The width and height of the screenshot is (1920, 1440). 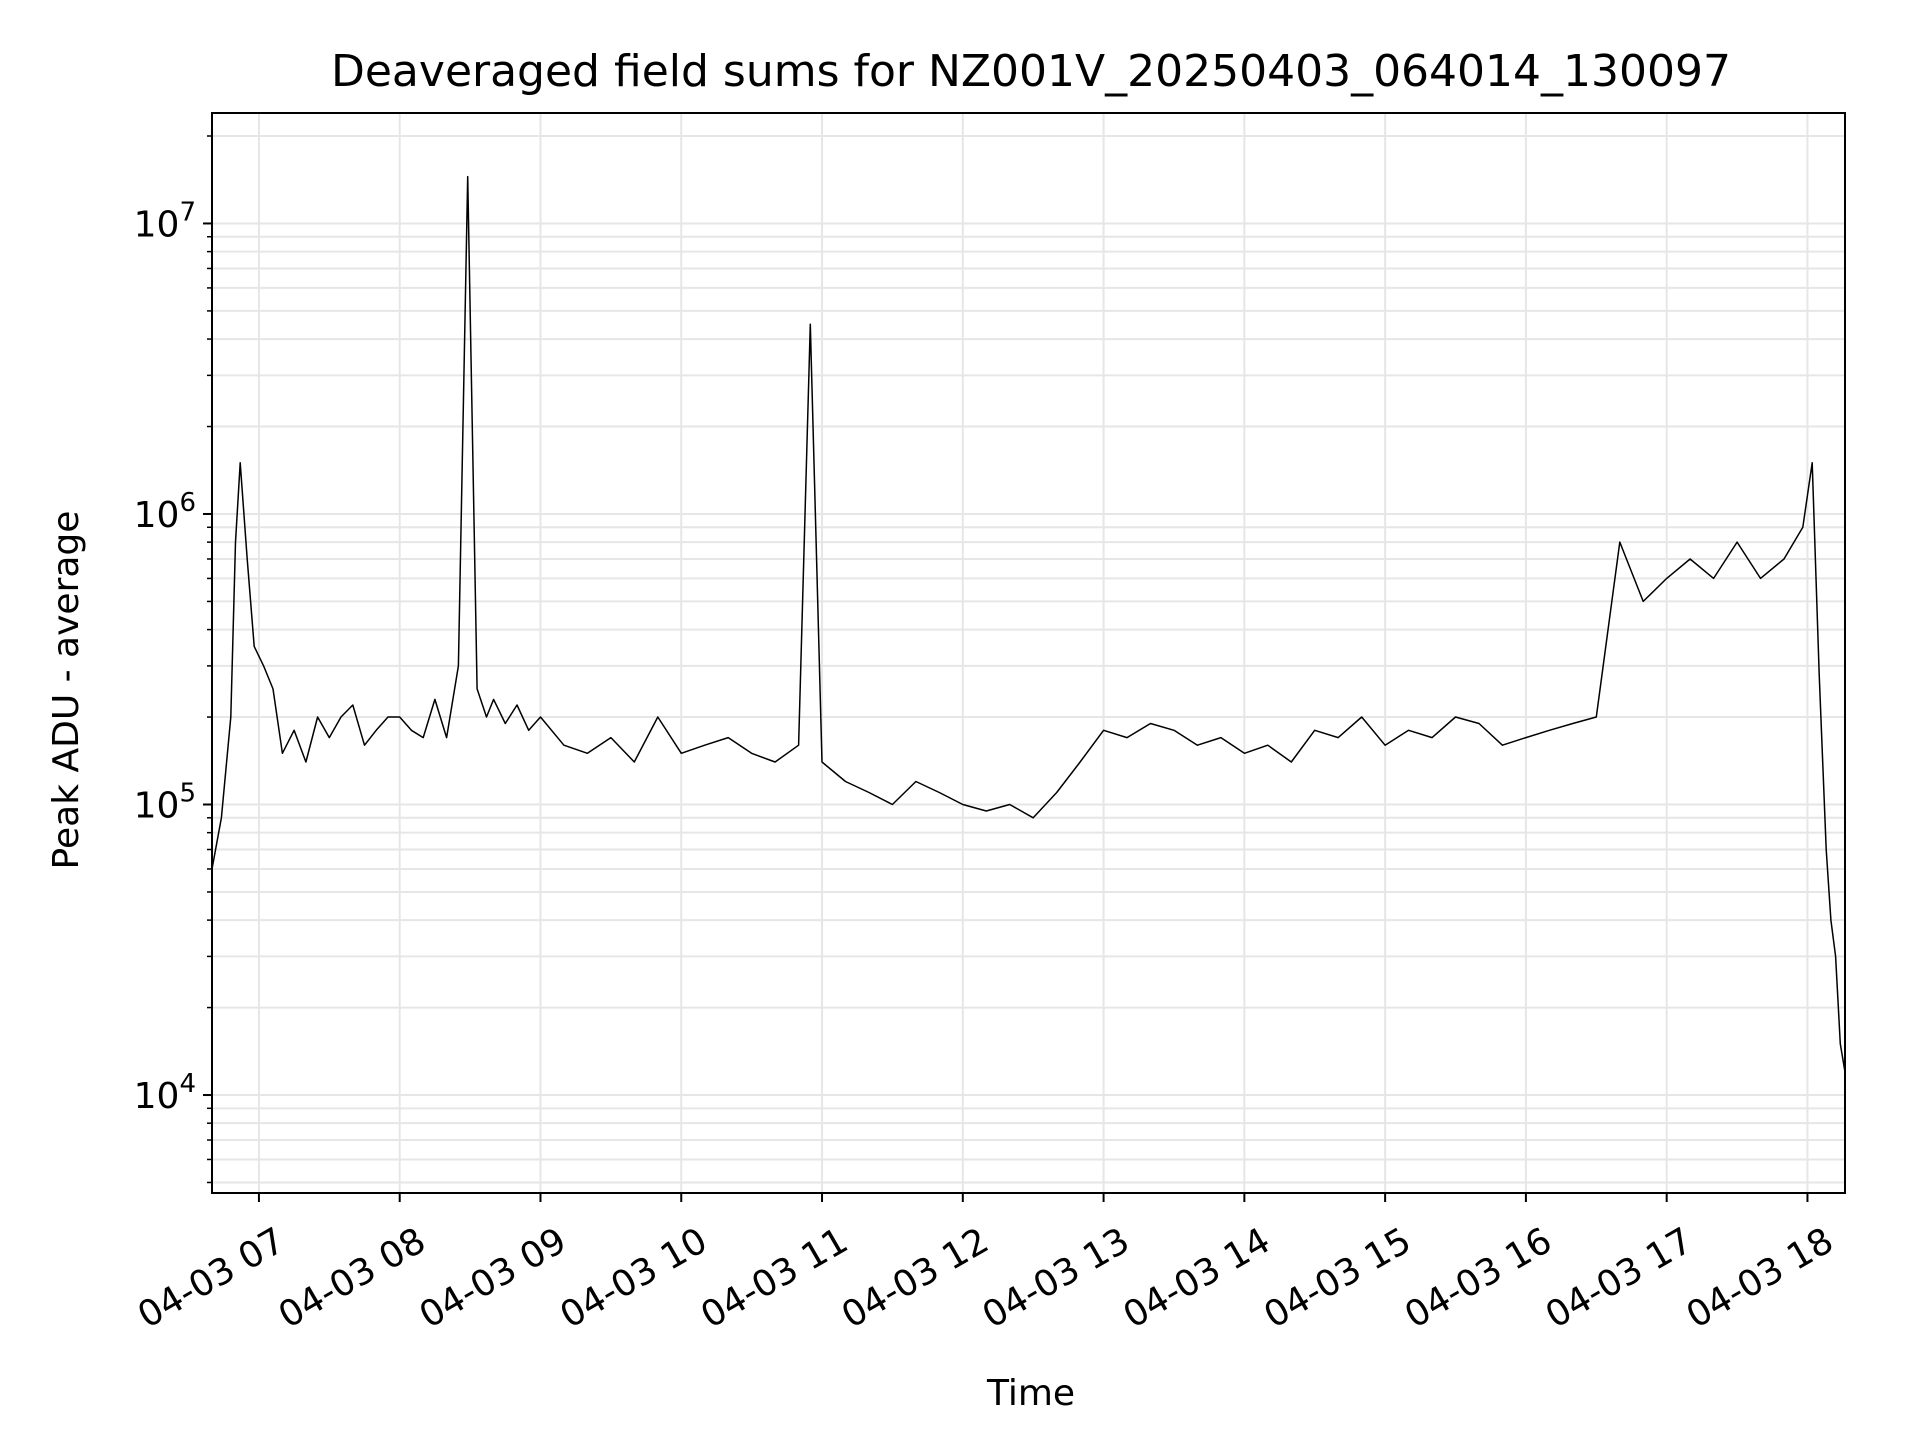 What do you see at coordinates (165, 512) in the screenshot?
I see `y-tick-label: 10⁶` at bounding box center [165, 512].